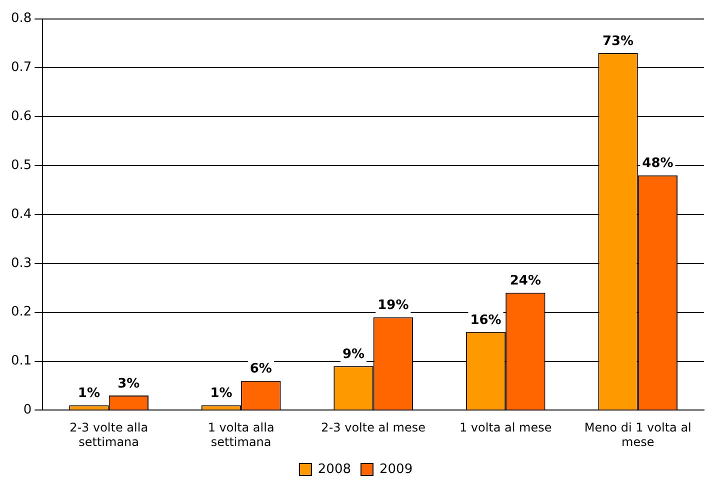  What do you see at coordinates (21, 18) in the screenshot?
I see `y-tick-label: 0.8` at bounding box center [21, 18].